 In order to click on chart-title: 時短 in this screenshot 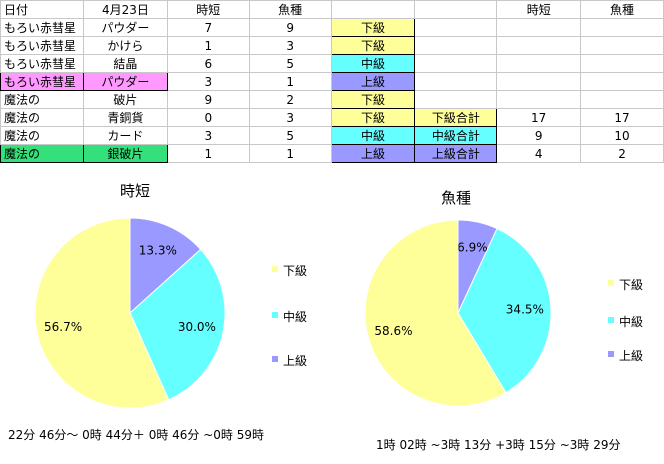, I will do `click(135, 191)`.